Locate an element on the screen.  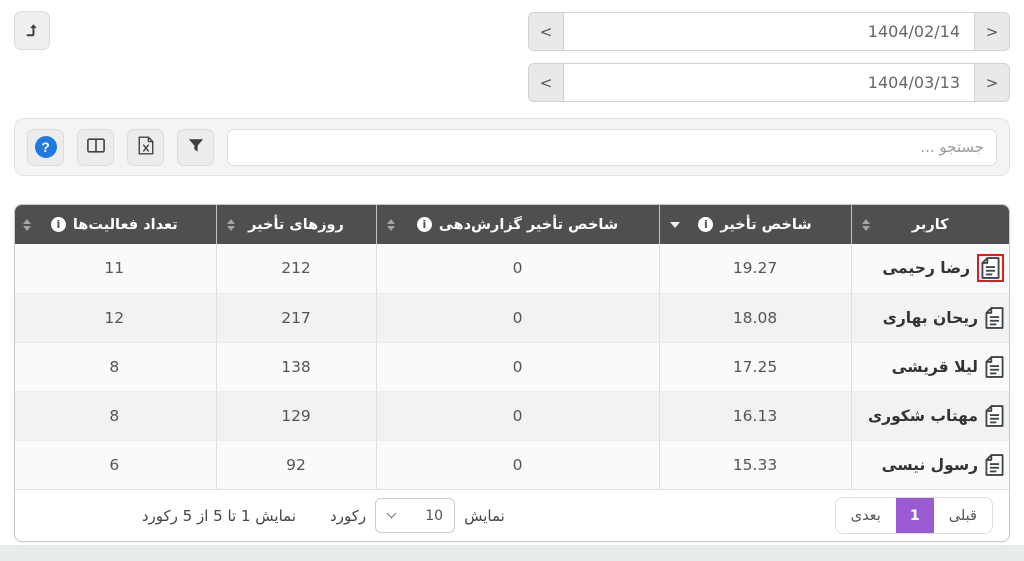
excel-export-button is located at coordinates (145, 147).